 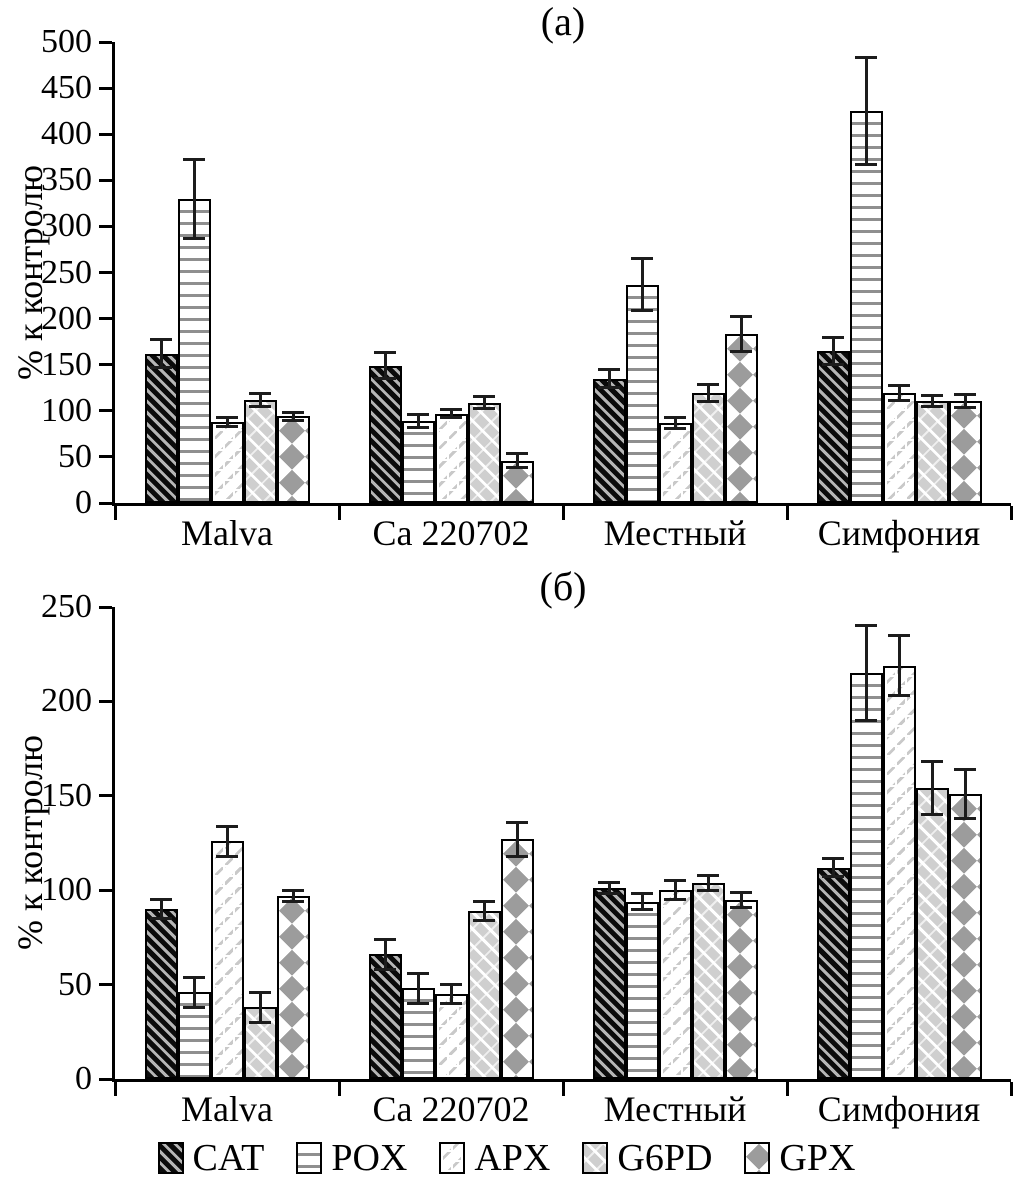 What do you see at coordinates (66, 88) in the screenshot?
I see `y-tick-label: 450` at bounding box center [66, 88].